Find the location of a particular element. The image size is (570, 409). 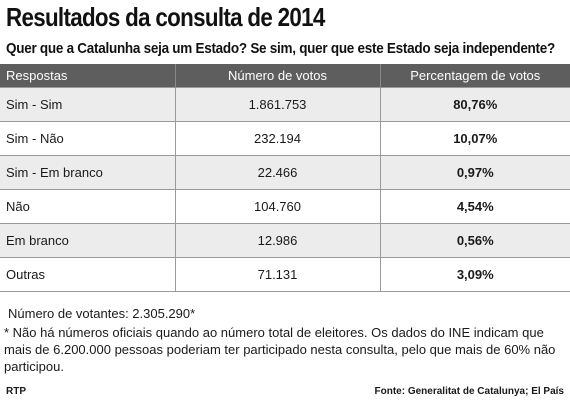

votes-cell: 1.861.753 is located at coordinates (278, 104).